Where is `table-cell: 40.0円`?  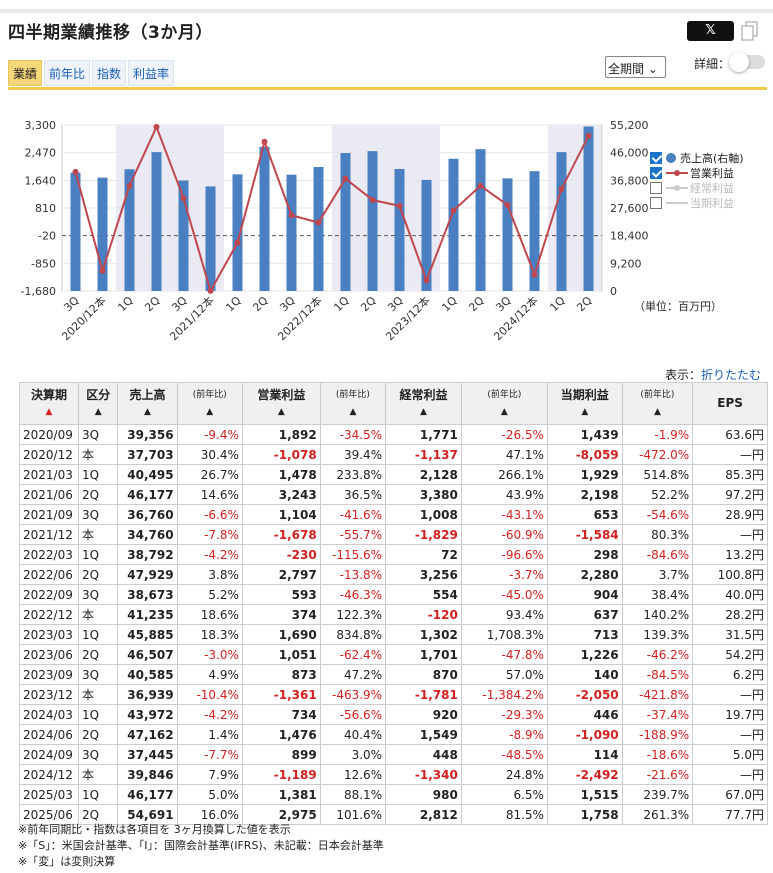 table-cell: 40.0円 is located at coordinates (730, 594).